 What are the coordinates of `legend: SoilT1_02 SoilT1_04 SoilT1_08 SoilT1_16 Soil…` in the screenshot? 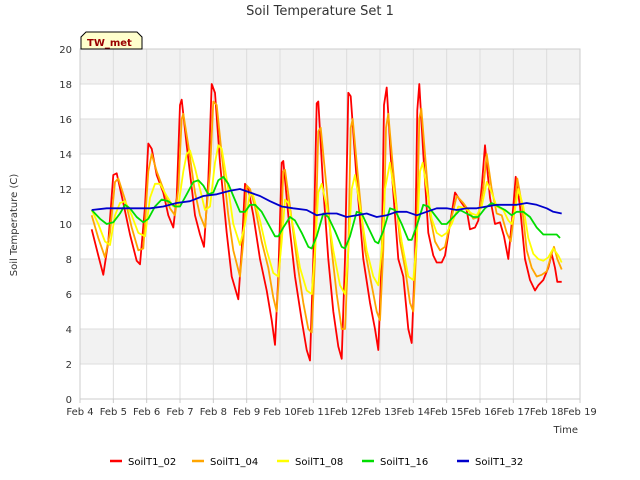 It's located at (316, 462).